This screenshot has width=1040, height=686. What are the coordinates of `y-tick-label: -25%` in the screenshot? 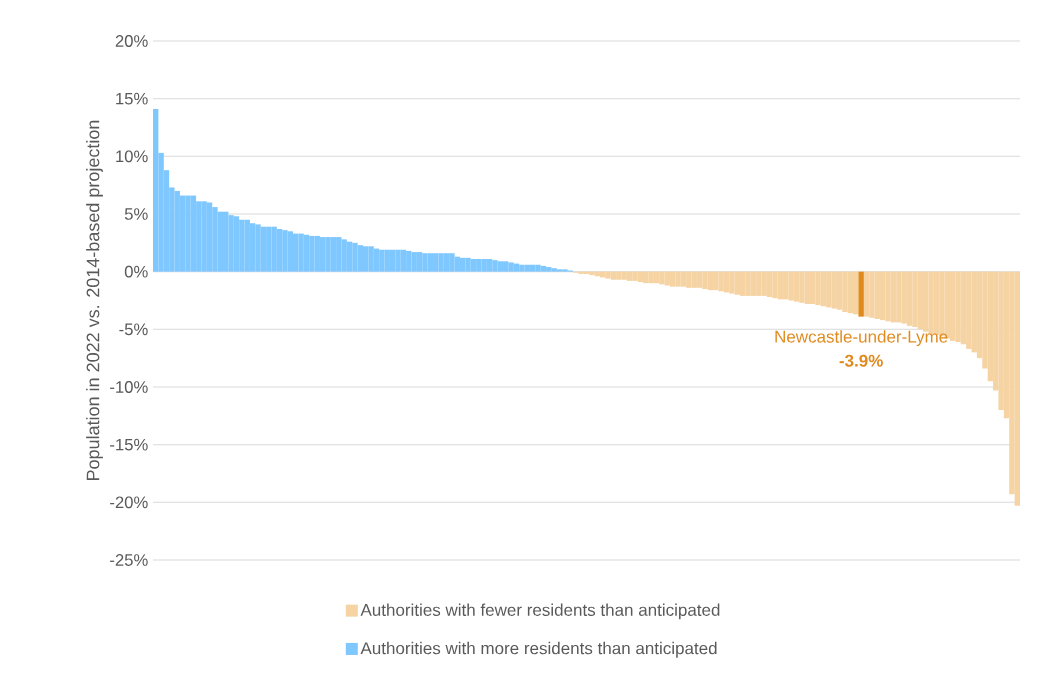 It's located at (129, 560).